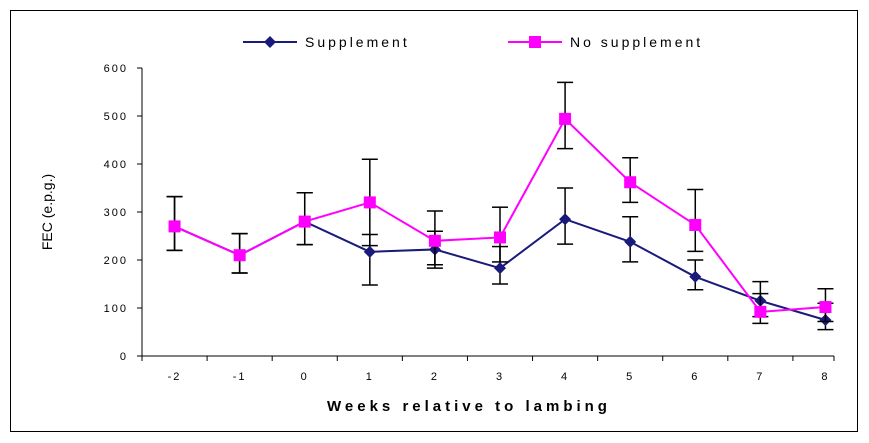  Describe the element at coordinates (500, 377) in the screenshot. I see `x-tick-label: 3` at that location.